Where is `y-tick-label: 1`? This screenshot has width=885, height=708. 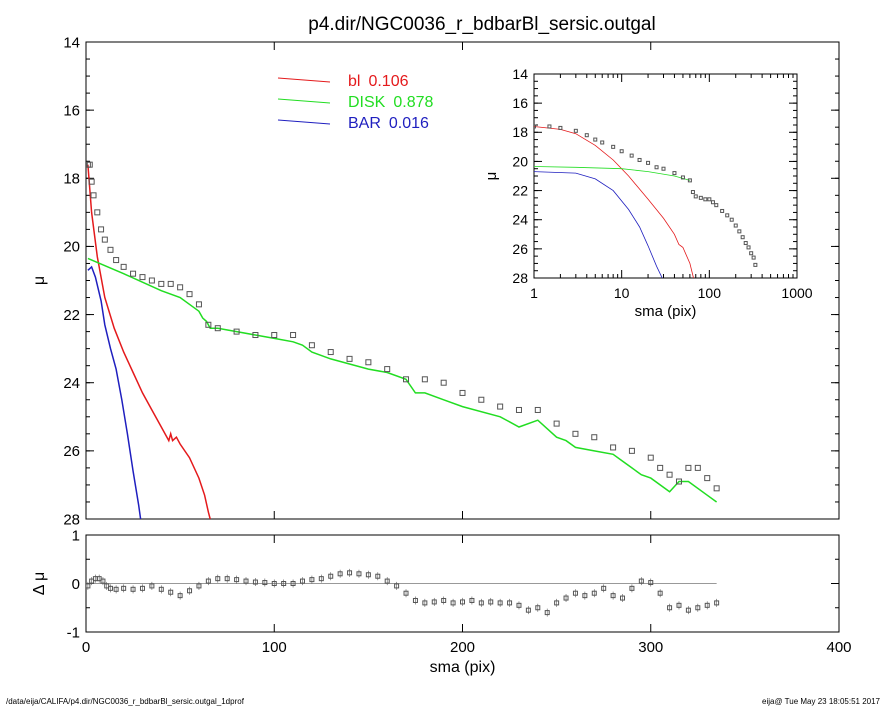
y-tick-label: 1 is located at coordinates (76, 535).